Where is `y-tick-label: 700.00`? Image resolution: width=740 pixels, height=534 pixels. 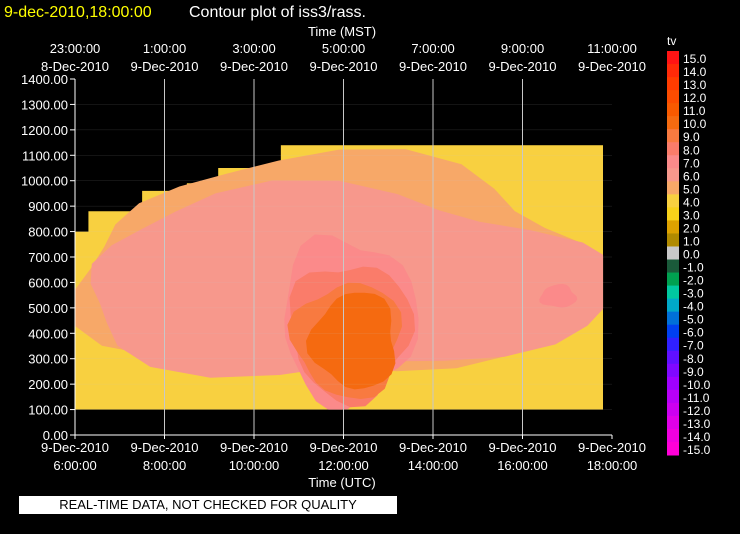 y-tick-label: 700.00 is located at coordinates (48, 257).